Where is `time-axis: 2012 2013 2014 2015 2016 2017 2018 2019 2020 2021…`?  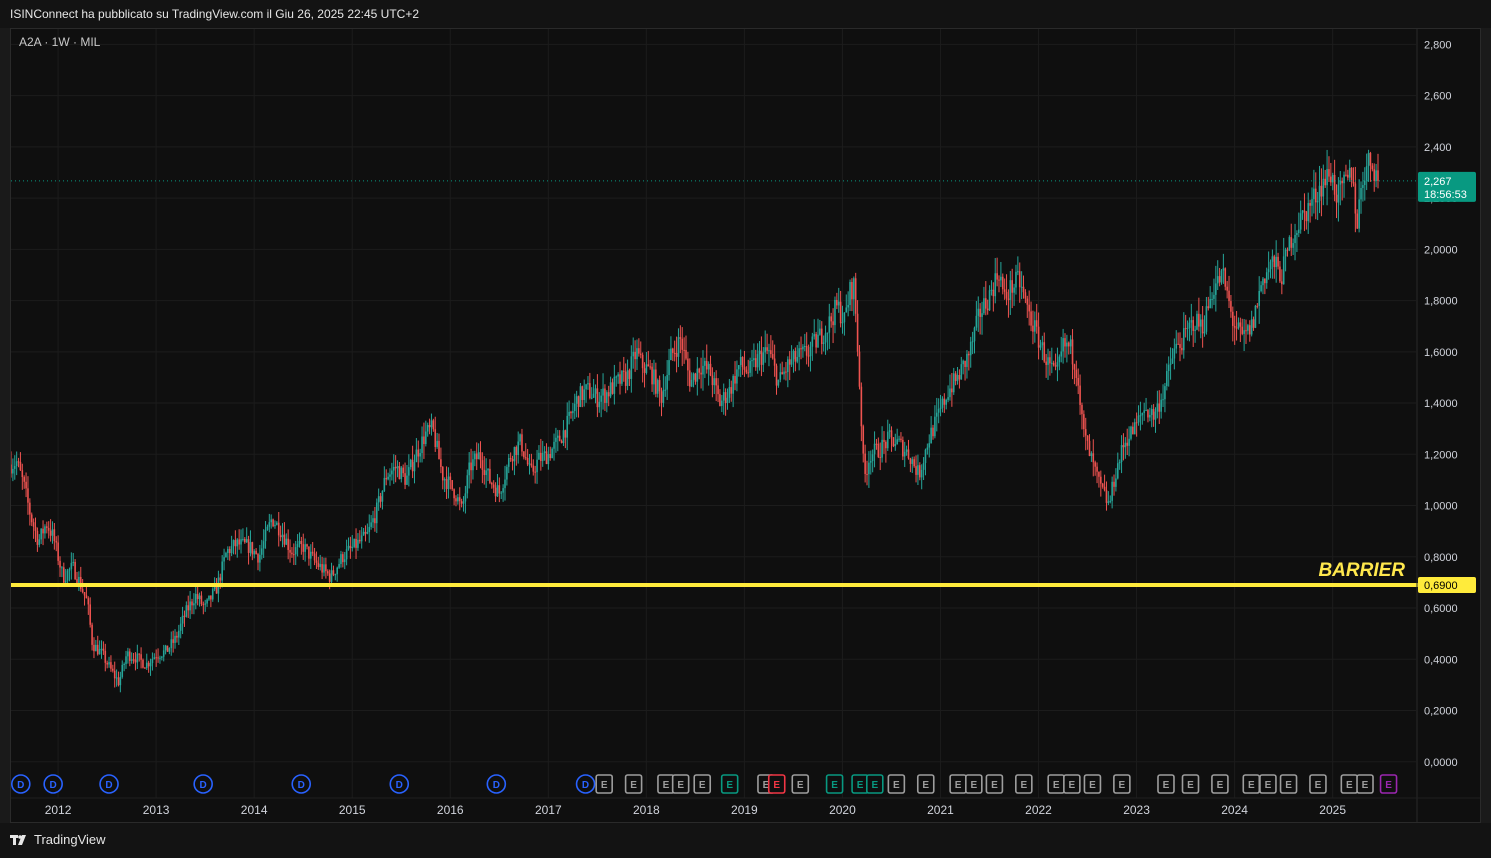
time-axis: 2012 2013 2014 2015 2016 2017 2018 2019 2020 2021… is located at coordinates (745, 807).